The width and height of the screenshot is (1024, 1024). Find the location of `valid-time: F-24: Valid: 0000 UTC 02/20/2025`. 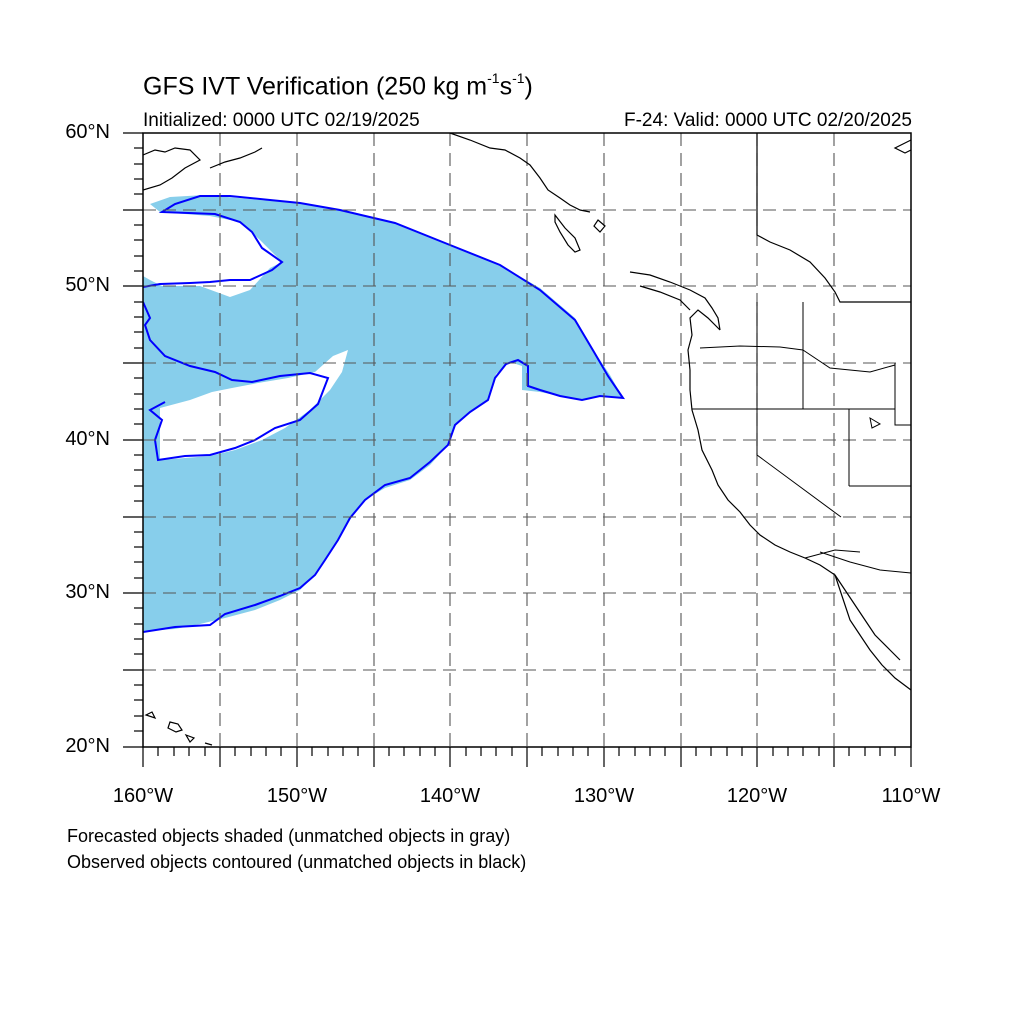

valid-time: F-24: Valid: 0000 UTC 02/20/2025 is located at coordinates (768, 120).